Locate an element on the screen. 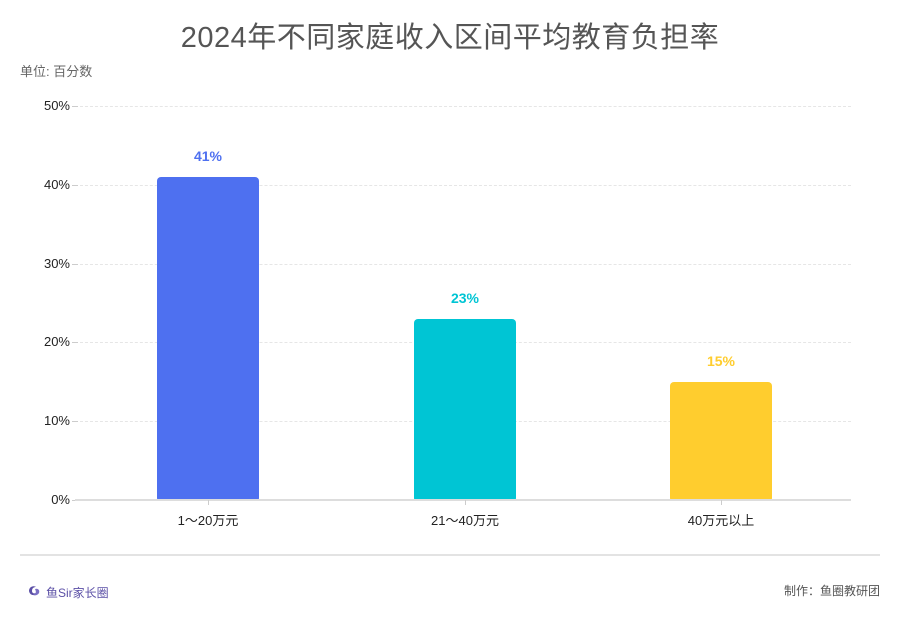 Image resolution: width=900 pixels, height=620 pixels. brand-logo: 鱼Sir家长圈 is located at coordinates (67, 592).